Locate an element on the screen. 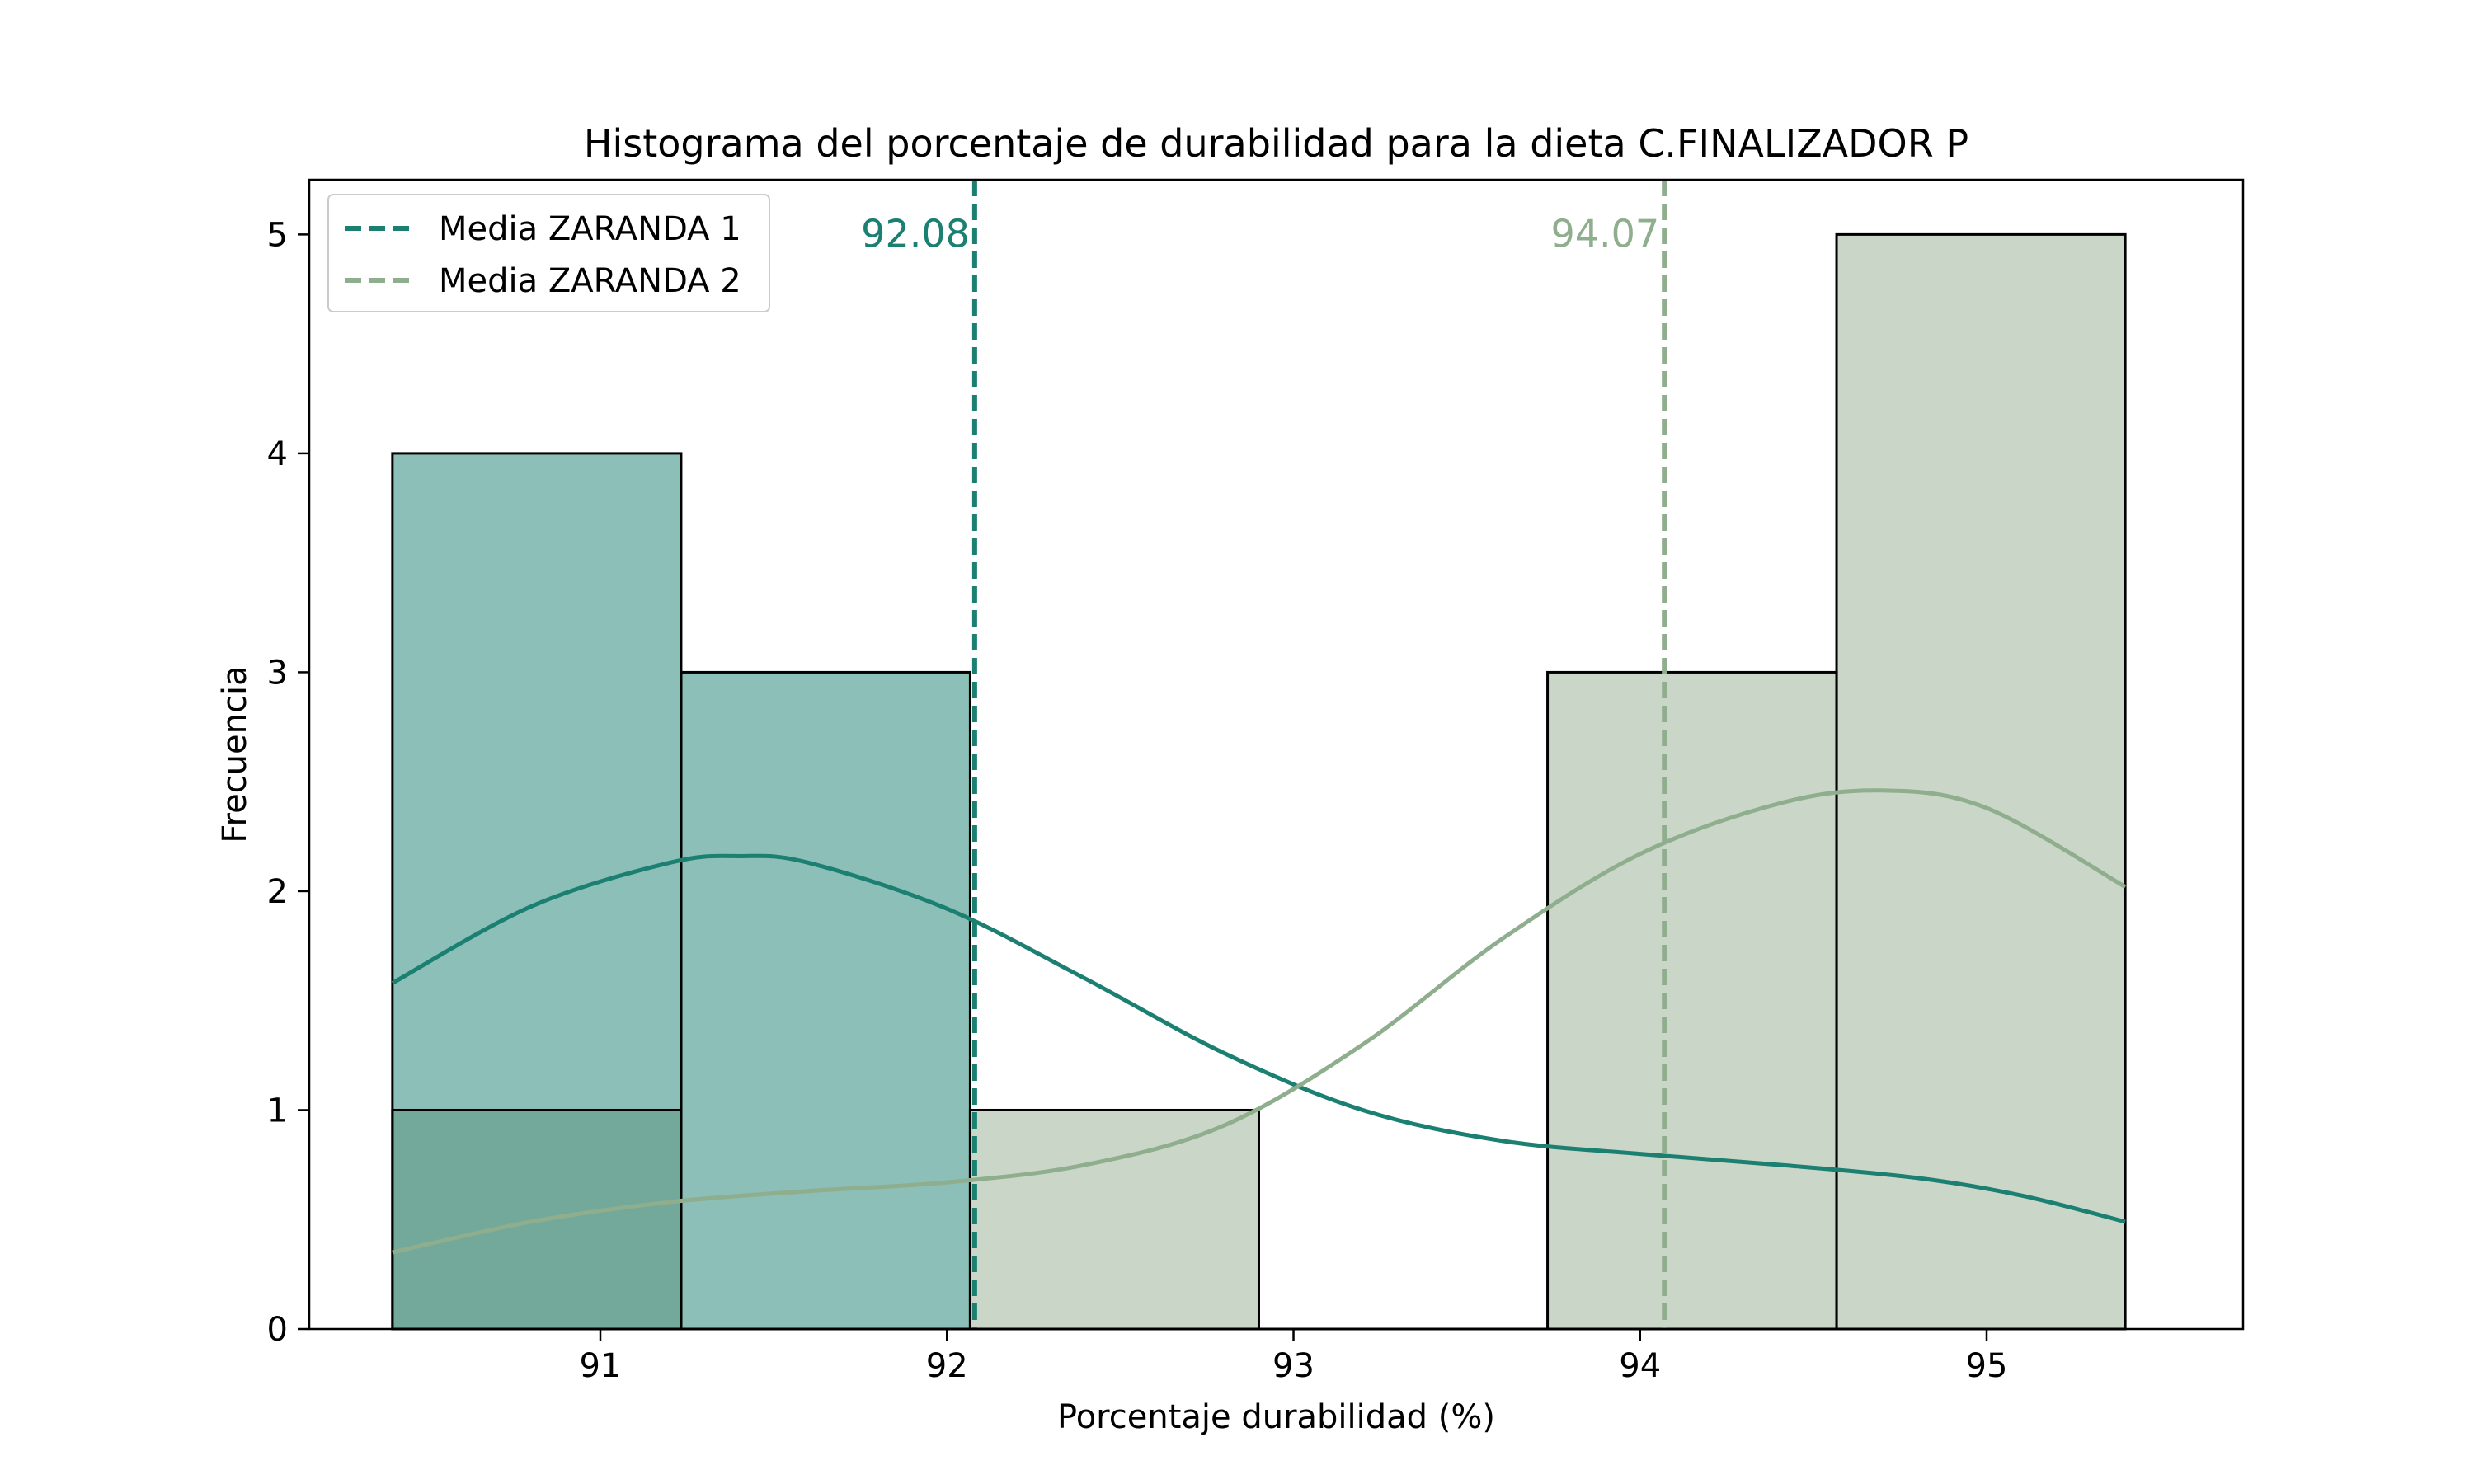  mean-label-zaranda-1: 92.08 is located at coordinates (915, 233).